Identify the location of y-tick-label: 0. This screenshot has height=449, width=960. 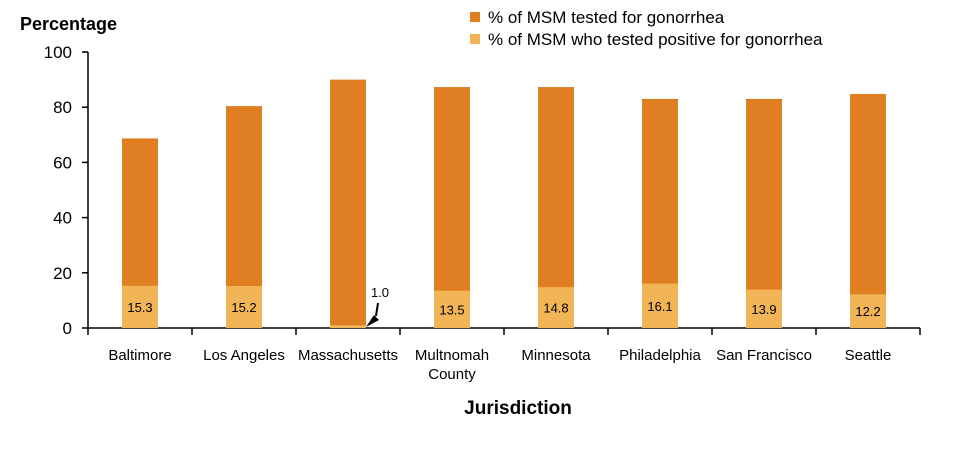
(67, 328).